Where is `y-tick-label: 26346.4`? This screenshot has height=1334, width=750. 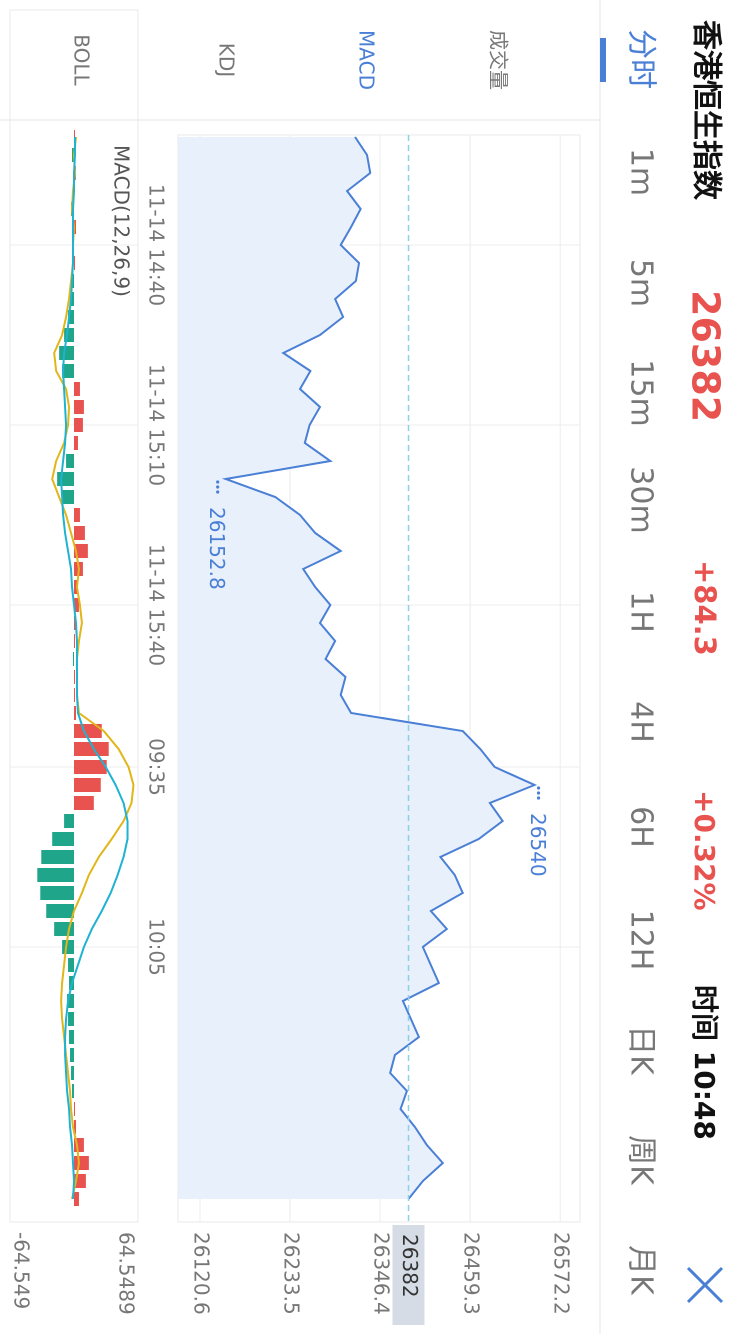 y-tick-label: 26346.4 is located at coordinates (382, 1273).